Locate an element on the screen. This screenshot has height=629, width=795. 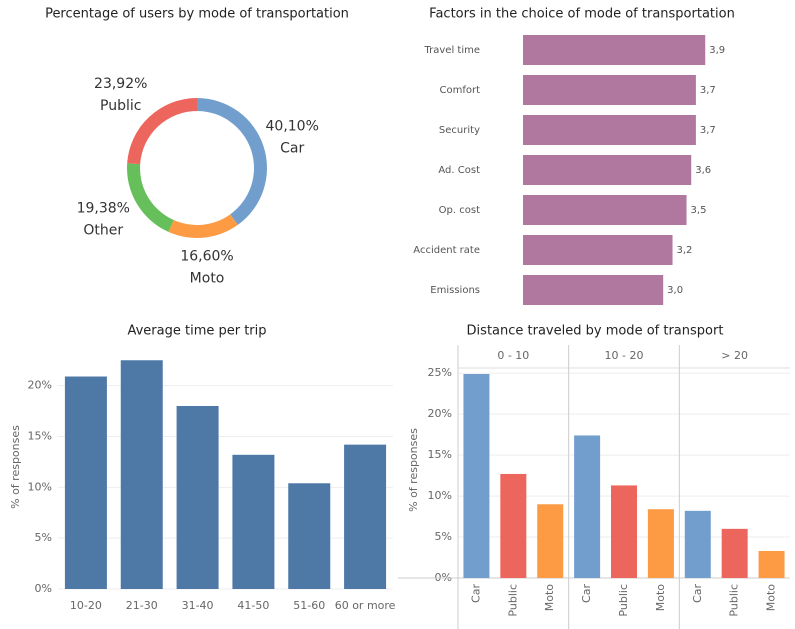
chart-title: Distance traveled by mode of transport is located at coordinates (595, 331).